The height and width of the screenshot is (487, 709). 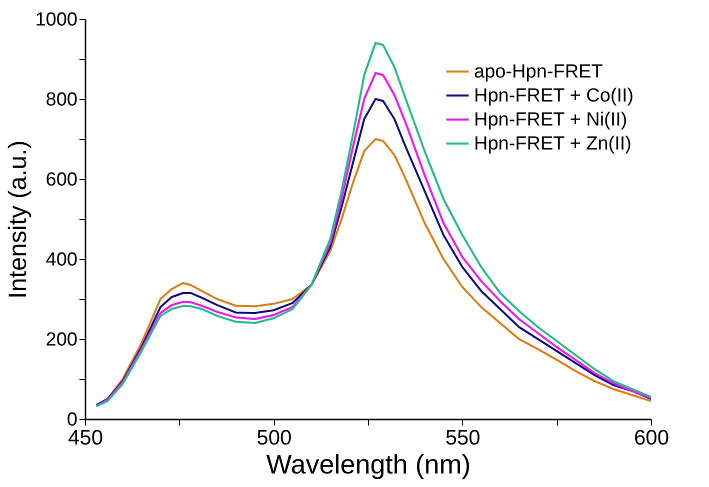 I want to click on x-tick-label: 600, so click(x=652, y=438).